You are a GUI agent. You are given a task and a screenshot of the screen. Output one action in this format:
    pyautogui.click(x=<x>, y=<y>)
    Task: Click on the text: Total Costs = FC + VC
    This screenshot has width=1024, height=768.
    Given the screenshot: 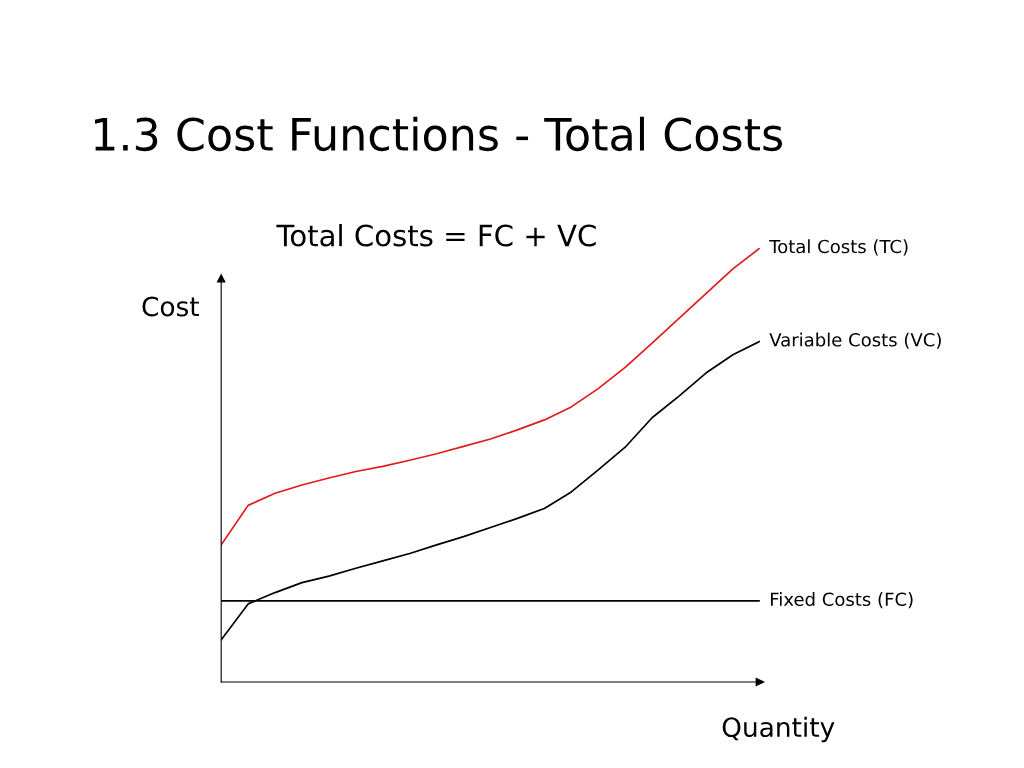 What is the action you would take?
    pyautogui.click(x=436, y=235)
    